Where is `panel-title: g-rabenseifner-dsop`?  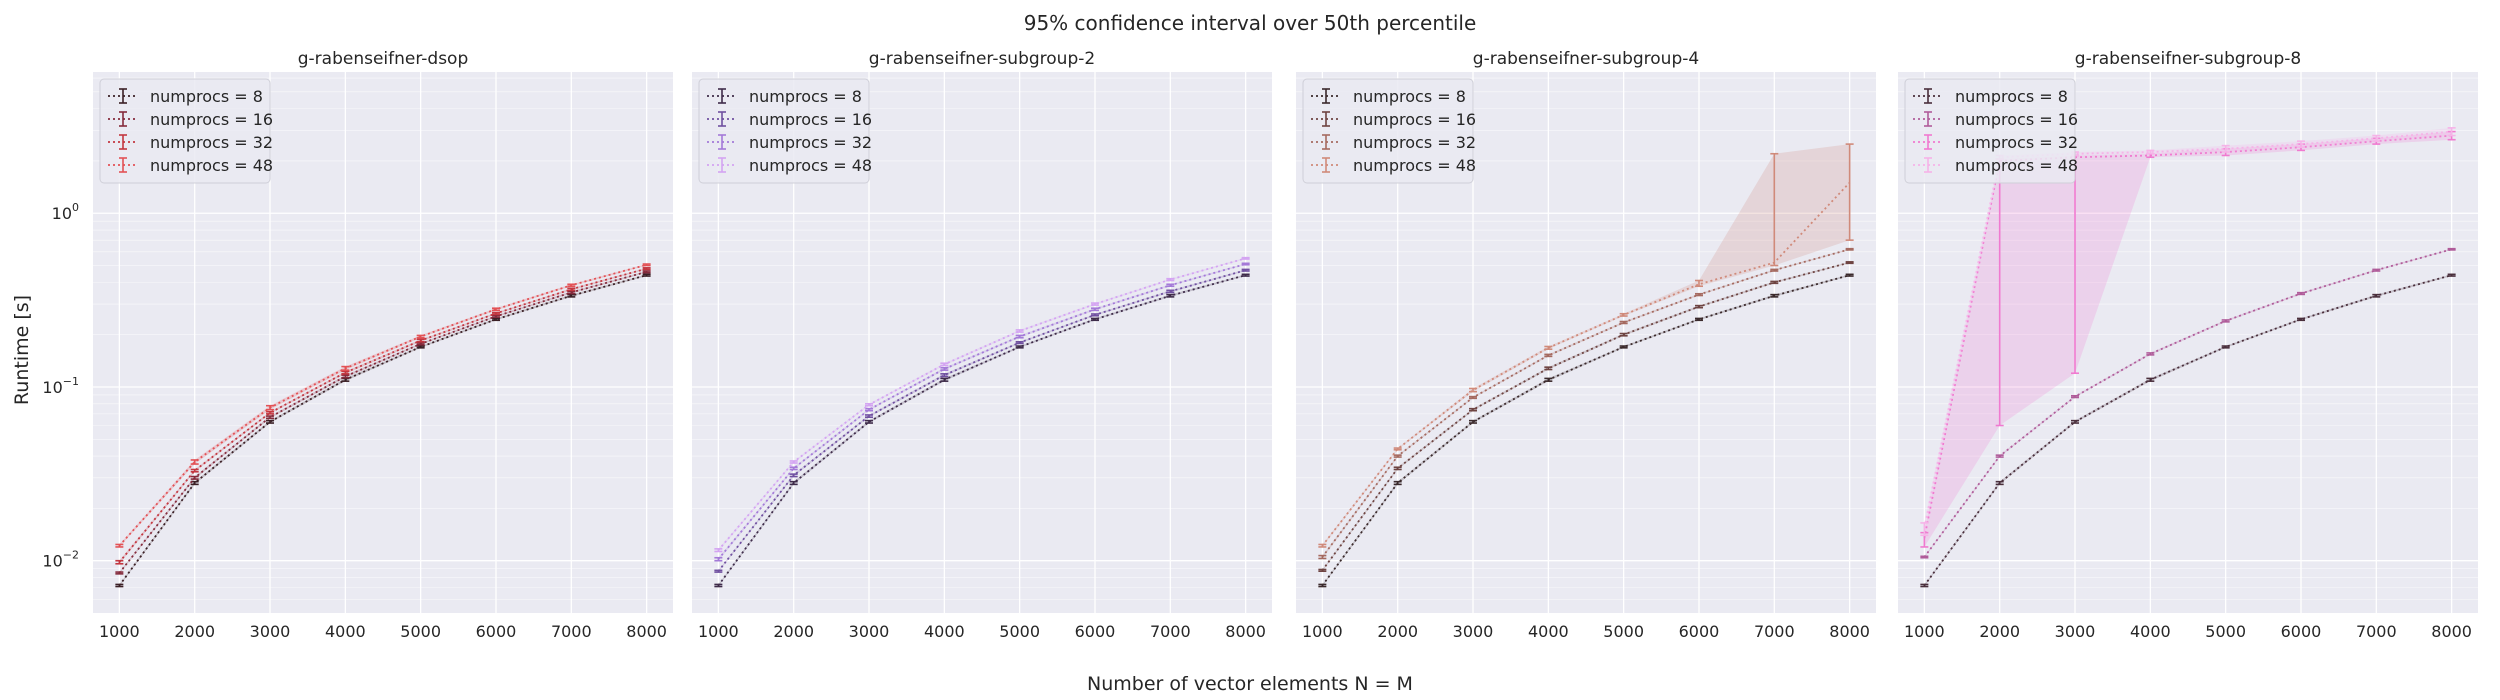
panel-title: g-rabenseifner-dsop is located at coordinates (383, 59).